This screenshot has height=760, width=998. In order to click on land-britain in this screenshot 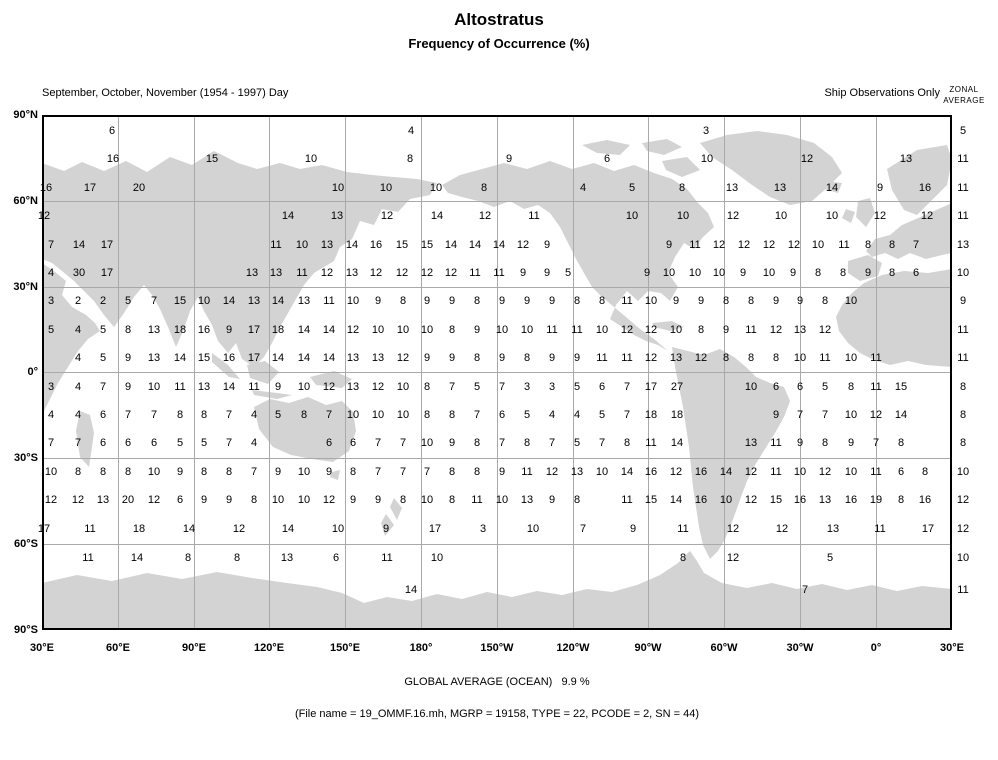, I will do `click(865, 212)`.